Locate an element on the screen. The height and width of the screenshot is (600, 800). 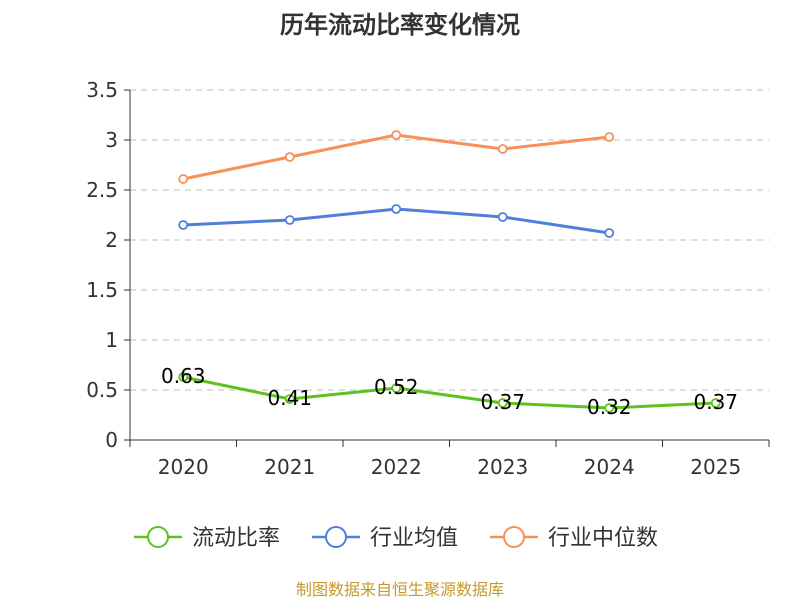
legend-item: 行业均值 is located at coordinates (385, 538).